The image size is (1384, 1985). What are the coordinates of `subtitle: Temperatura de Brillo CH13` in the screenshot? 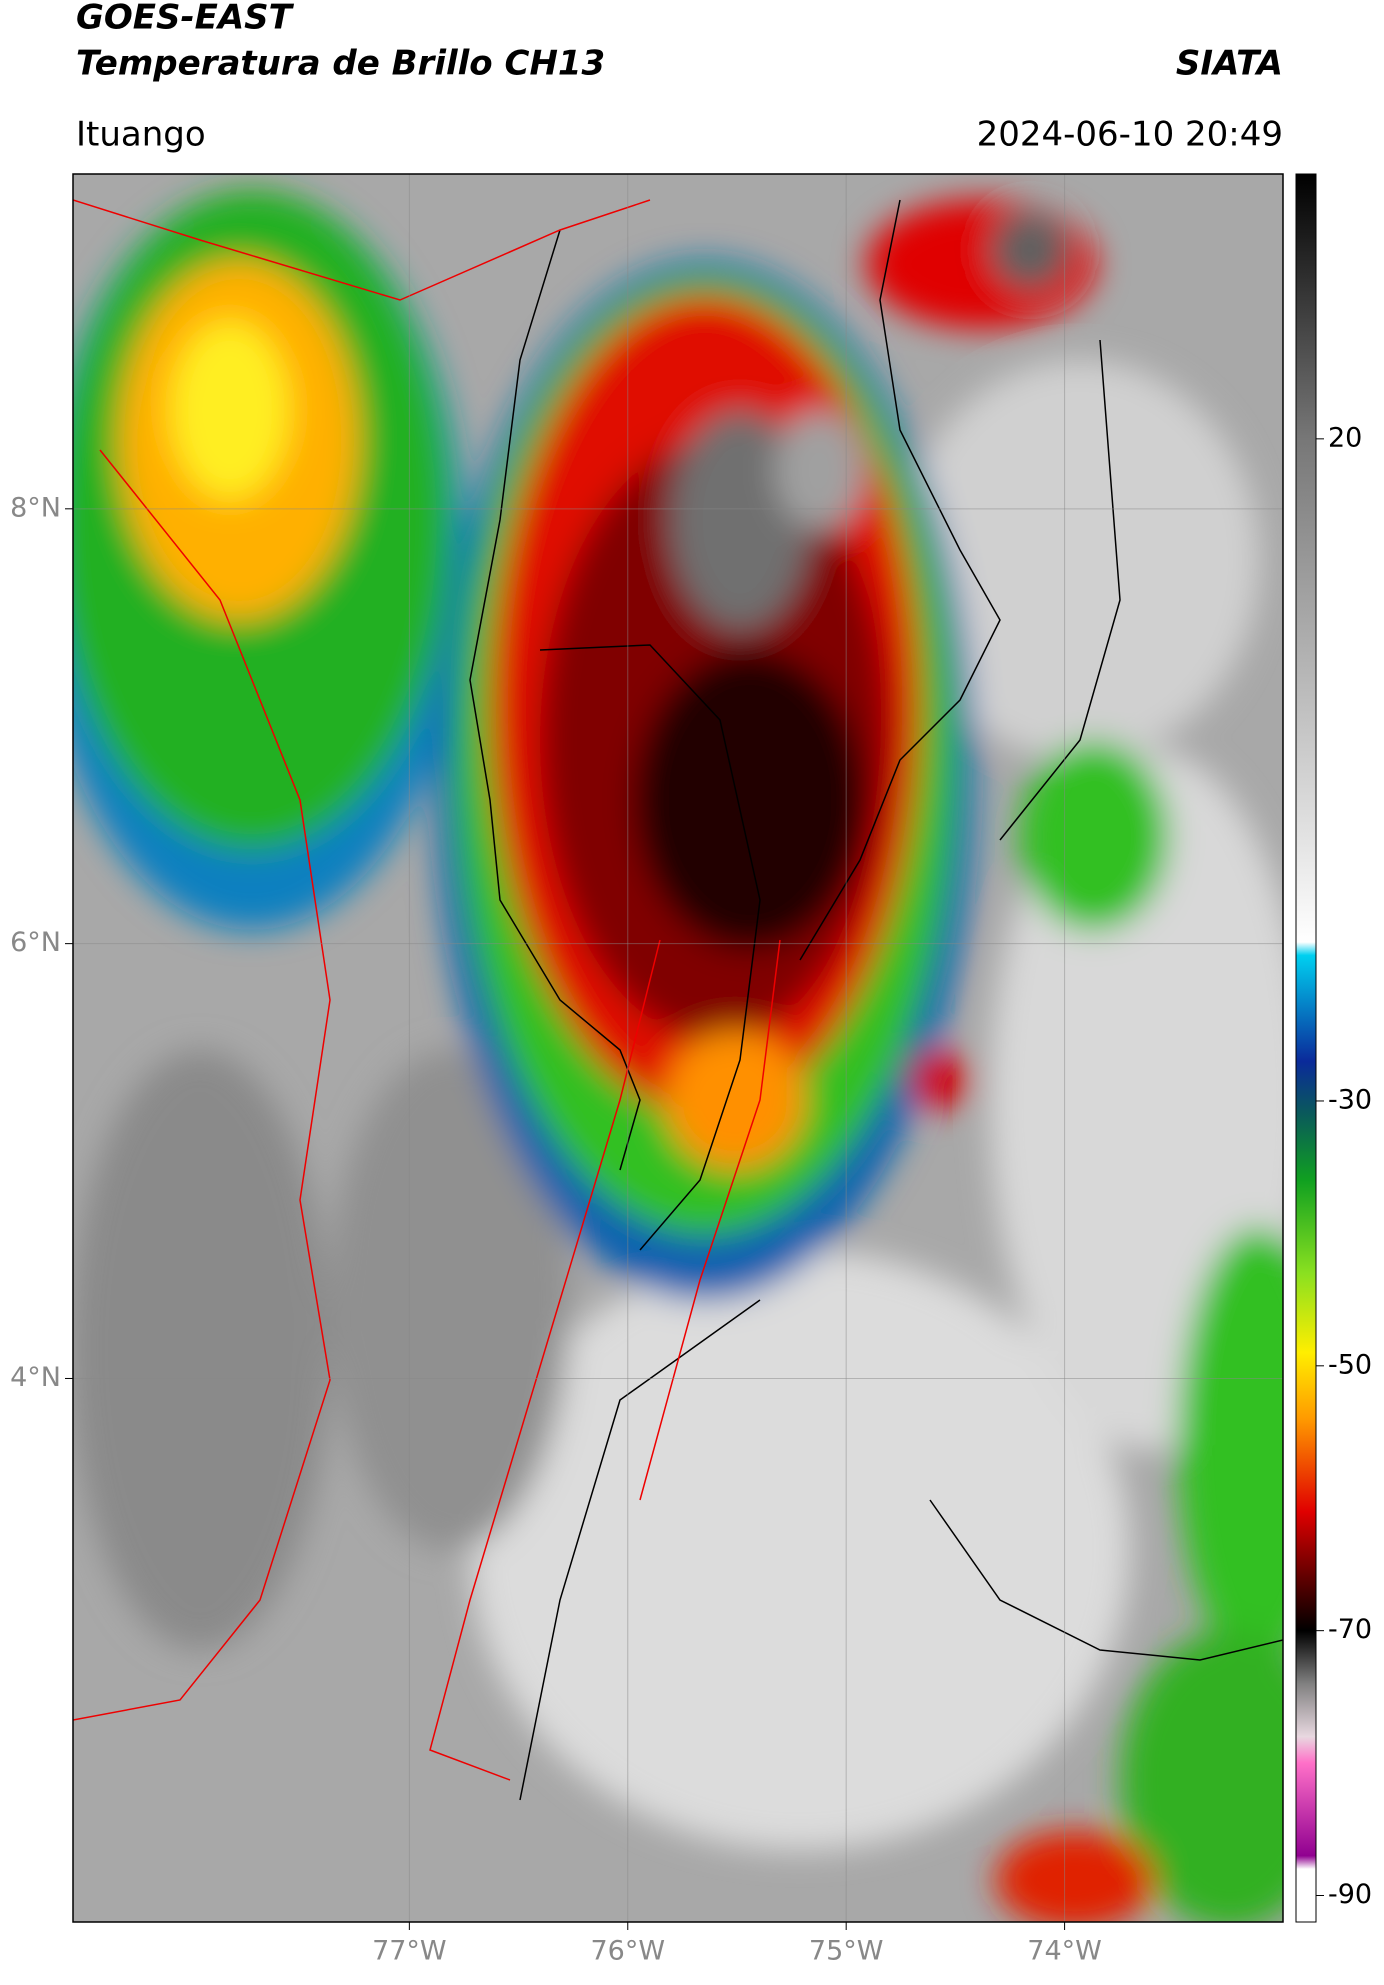 It's located at (340, 64).